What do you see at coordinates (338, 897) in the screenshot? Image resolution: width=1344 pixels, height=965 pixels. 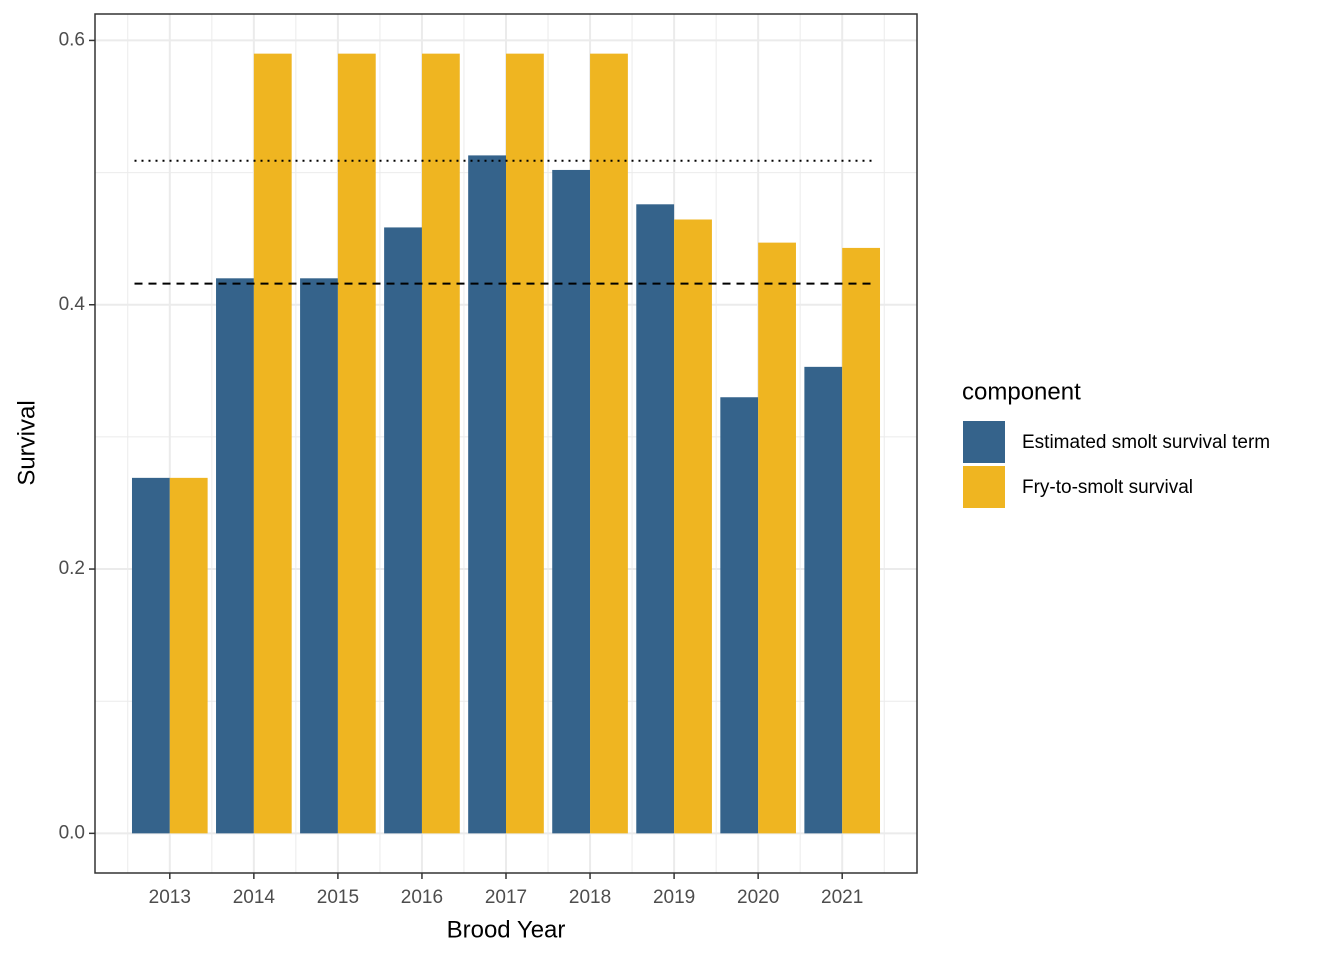 I see `x-tick-label: 2015` at bounding box center [338, 897].